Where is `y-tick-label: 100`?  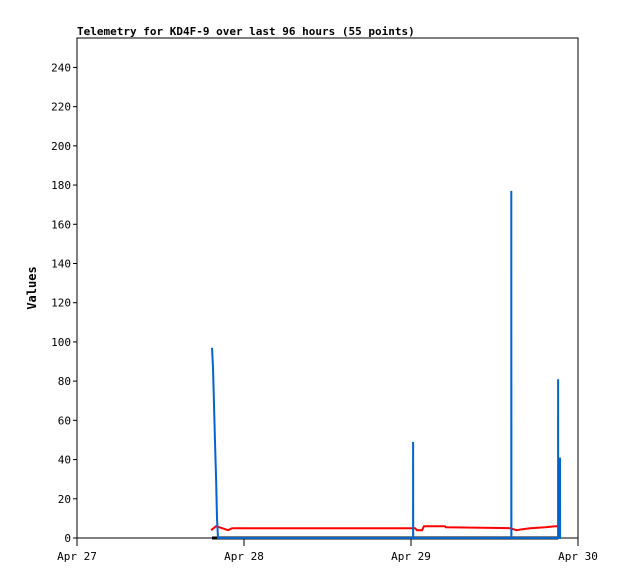 y-tick-label: 100 is located at coordinates (61, 342).